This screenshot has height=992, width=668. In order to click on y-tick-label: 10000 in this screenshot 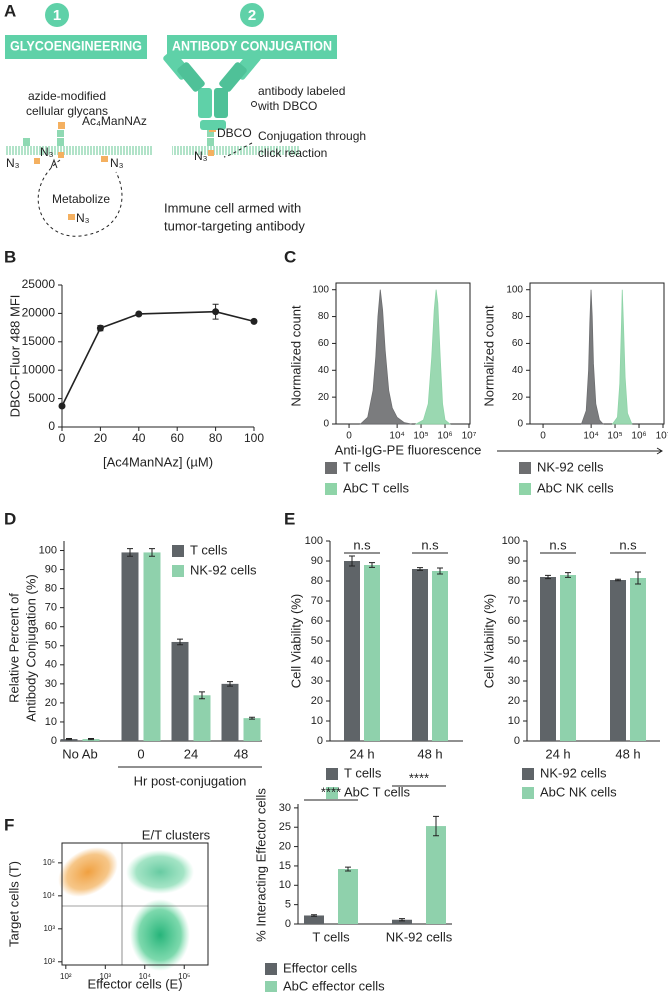, I will do `click(39, 369)`.